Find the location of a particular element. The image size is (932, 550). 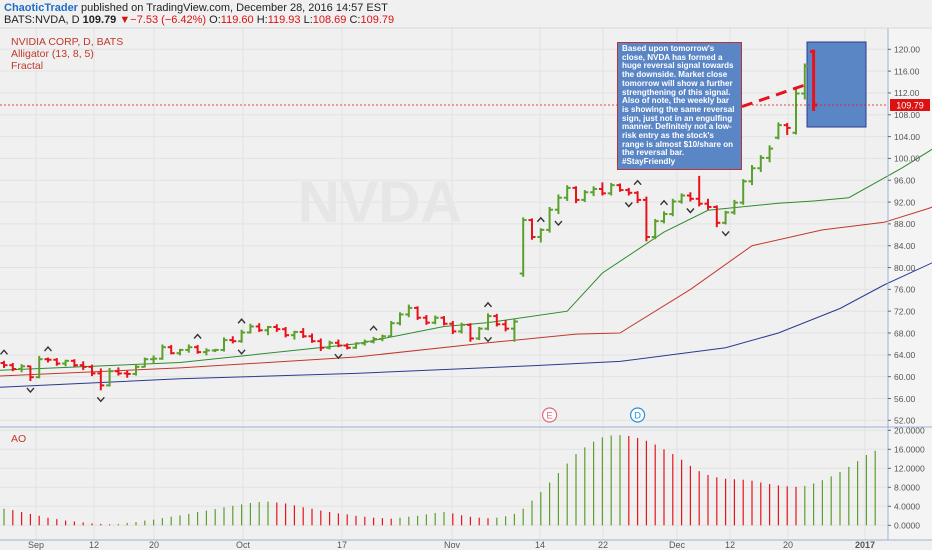

open-value: 119.60 is located at coordinates (237, 20).